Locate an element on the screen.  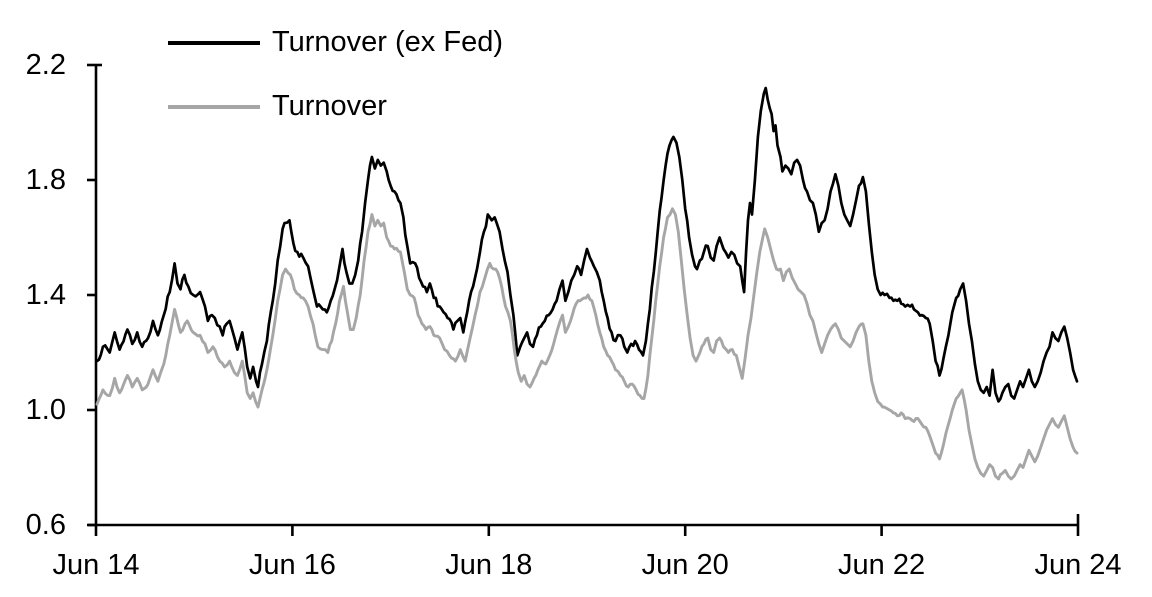
y-tick-label: 1.0 is located at coordinates (45, 410).